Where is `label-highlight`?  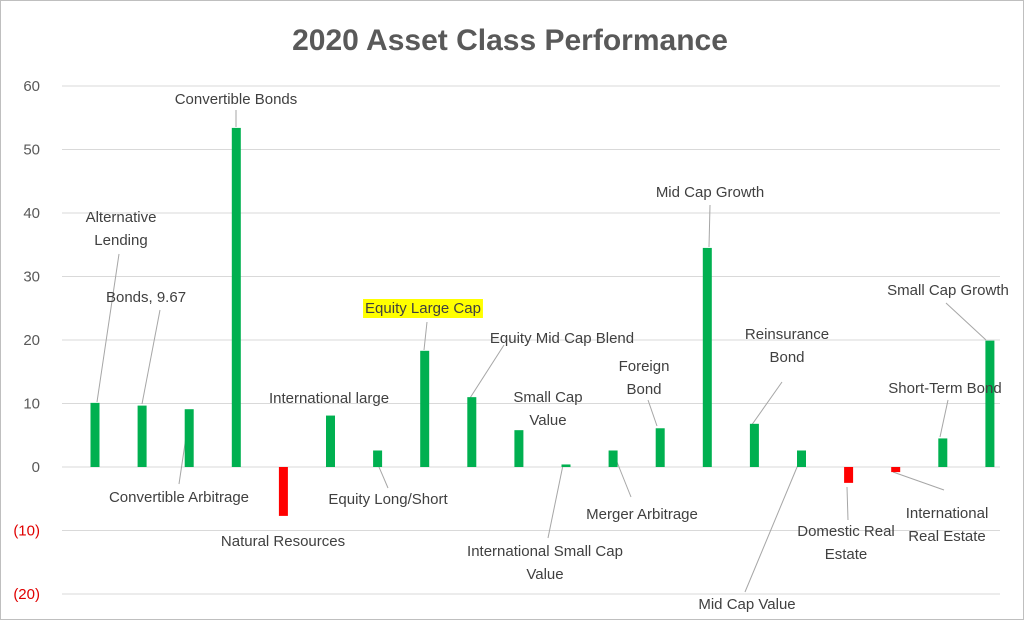
label-highlight is located at coordinates (423, 308).